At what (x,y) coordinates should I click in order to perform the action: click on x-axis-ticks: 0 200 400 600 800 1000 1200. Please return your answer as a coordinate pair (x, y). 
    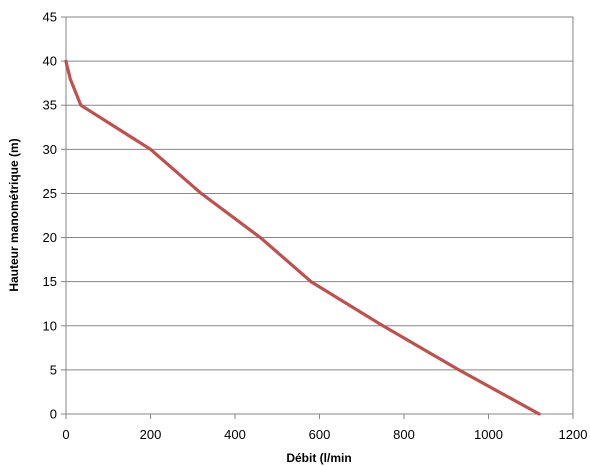
    Looking at the image, I should click on (324, 428).